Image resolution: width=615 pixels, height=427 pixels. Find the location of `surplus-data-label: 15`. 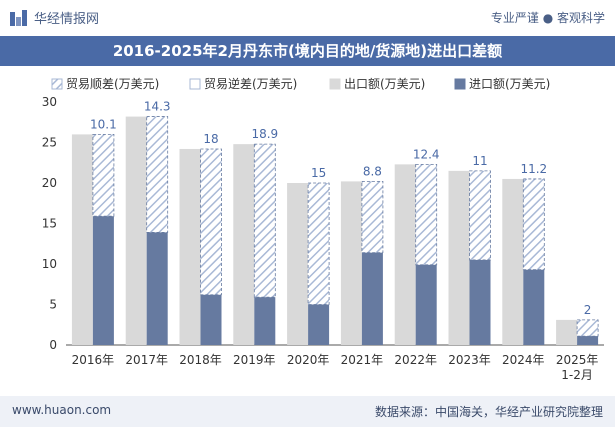

surplus-data-label: 15 is located at coordinates (318, 173).